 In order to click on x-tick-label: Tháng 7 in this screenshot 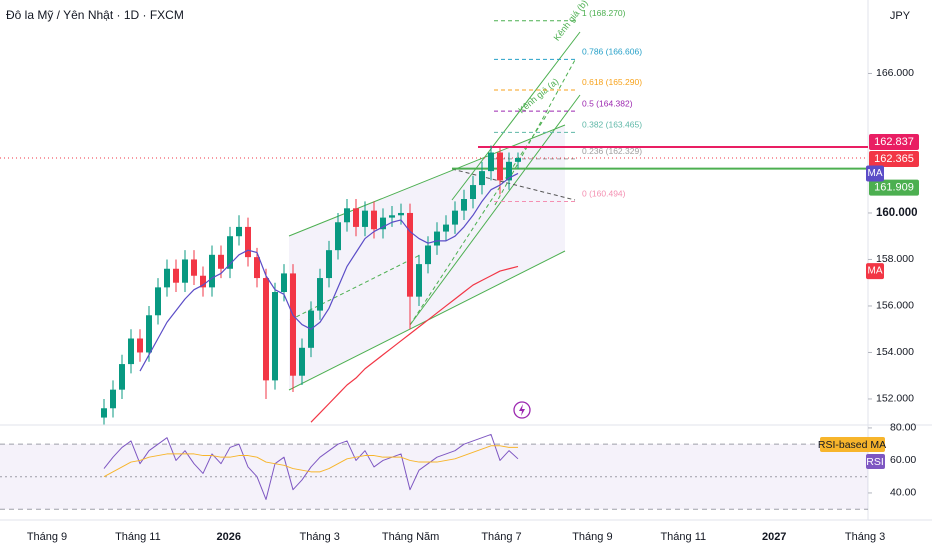, I will do `click(501, 537)`.